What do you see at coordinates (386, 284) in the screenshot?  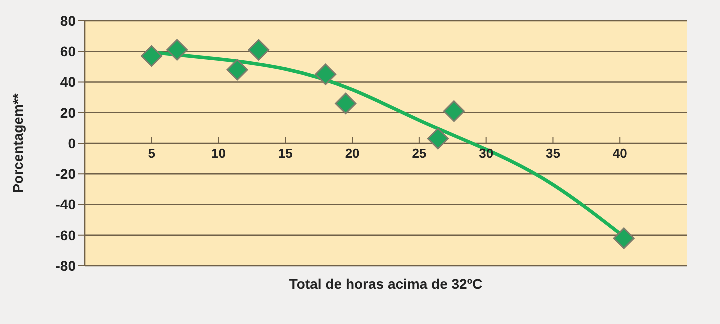 I see `x-axis-title: Total de horas acima de 32ºC` at bounding box center [386, 284].